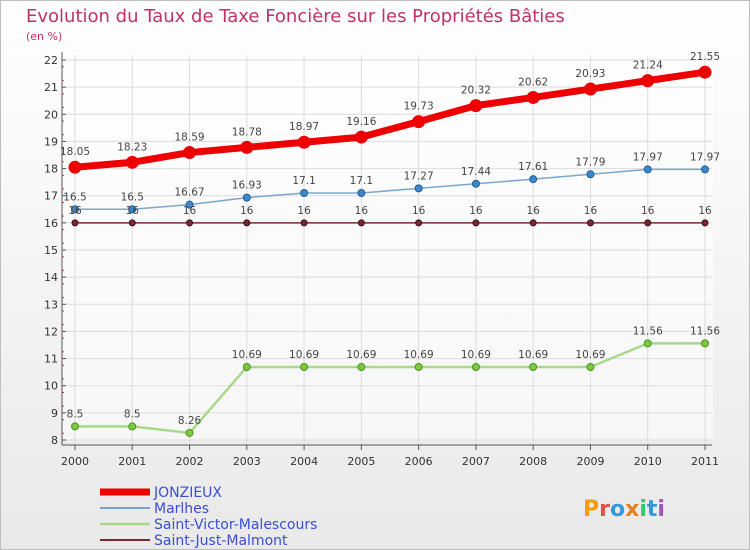  Describe the element at coordinates (54, 413) in the screenshot. I see `y-tick-label: 9` at that location.